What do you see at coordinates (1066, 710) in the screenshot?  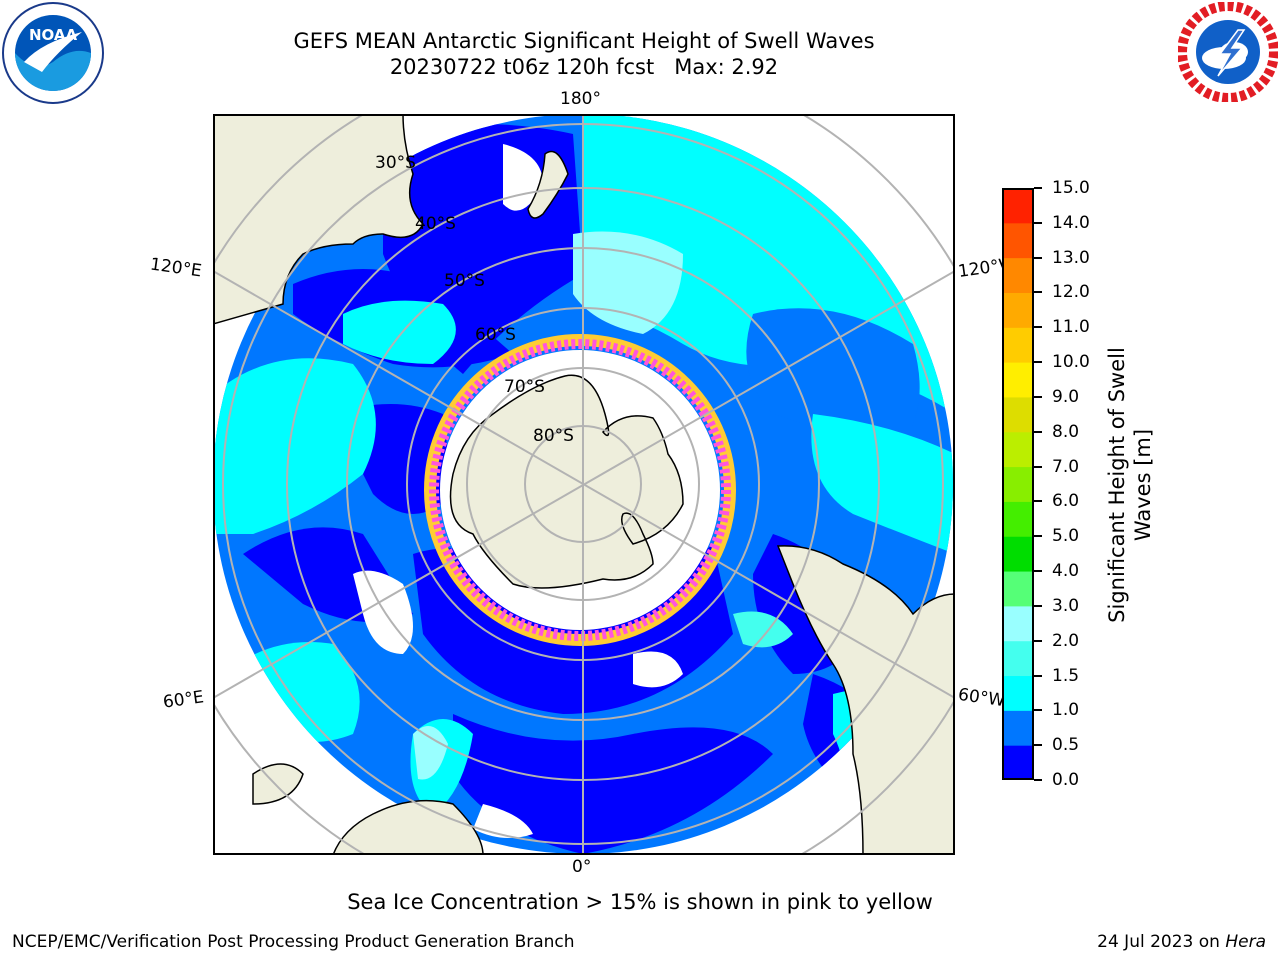 I see `colorbar-tick-label: 1.0` at bounding box center [1066, 710].